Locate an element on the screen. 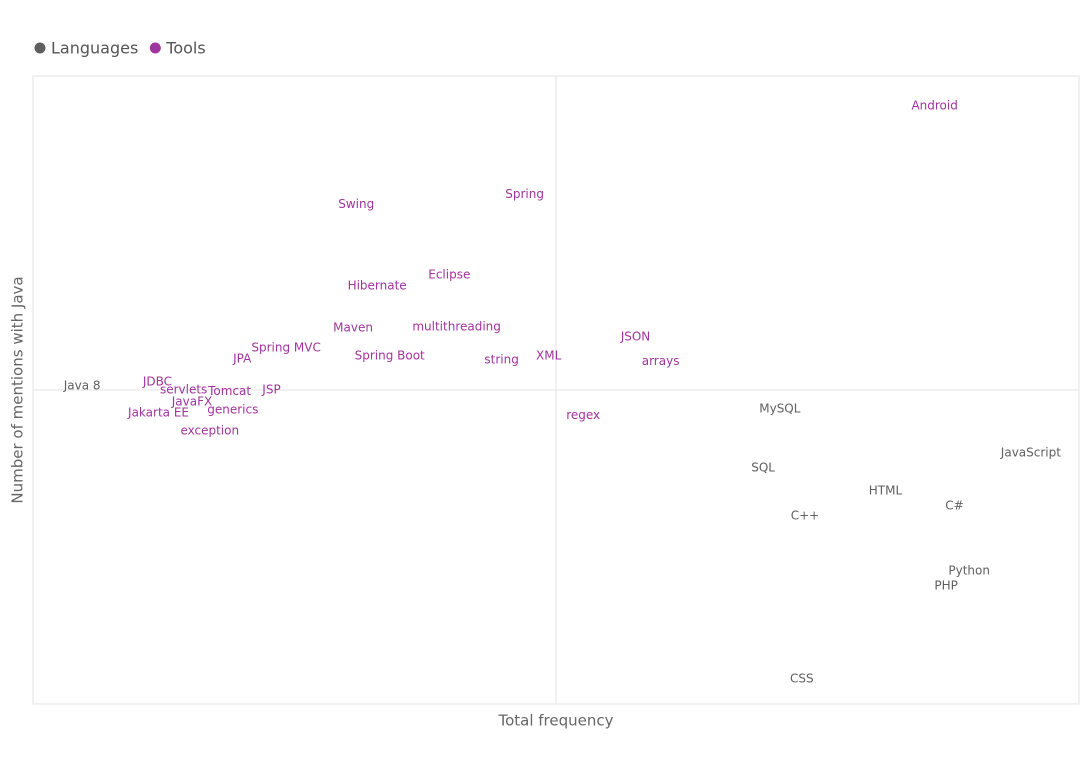  point-label: JSON is located at coordinates (635, 337).